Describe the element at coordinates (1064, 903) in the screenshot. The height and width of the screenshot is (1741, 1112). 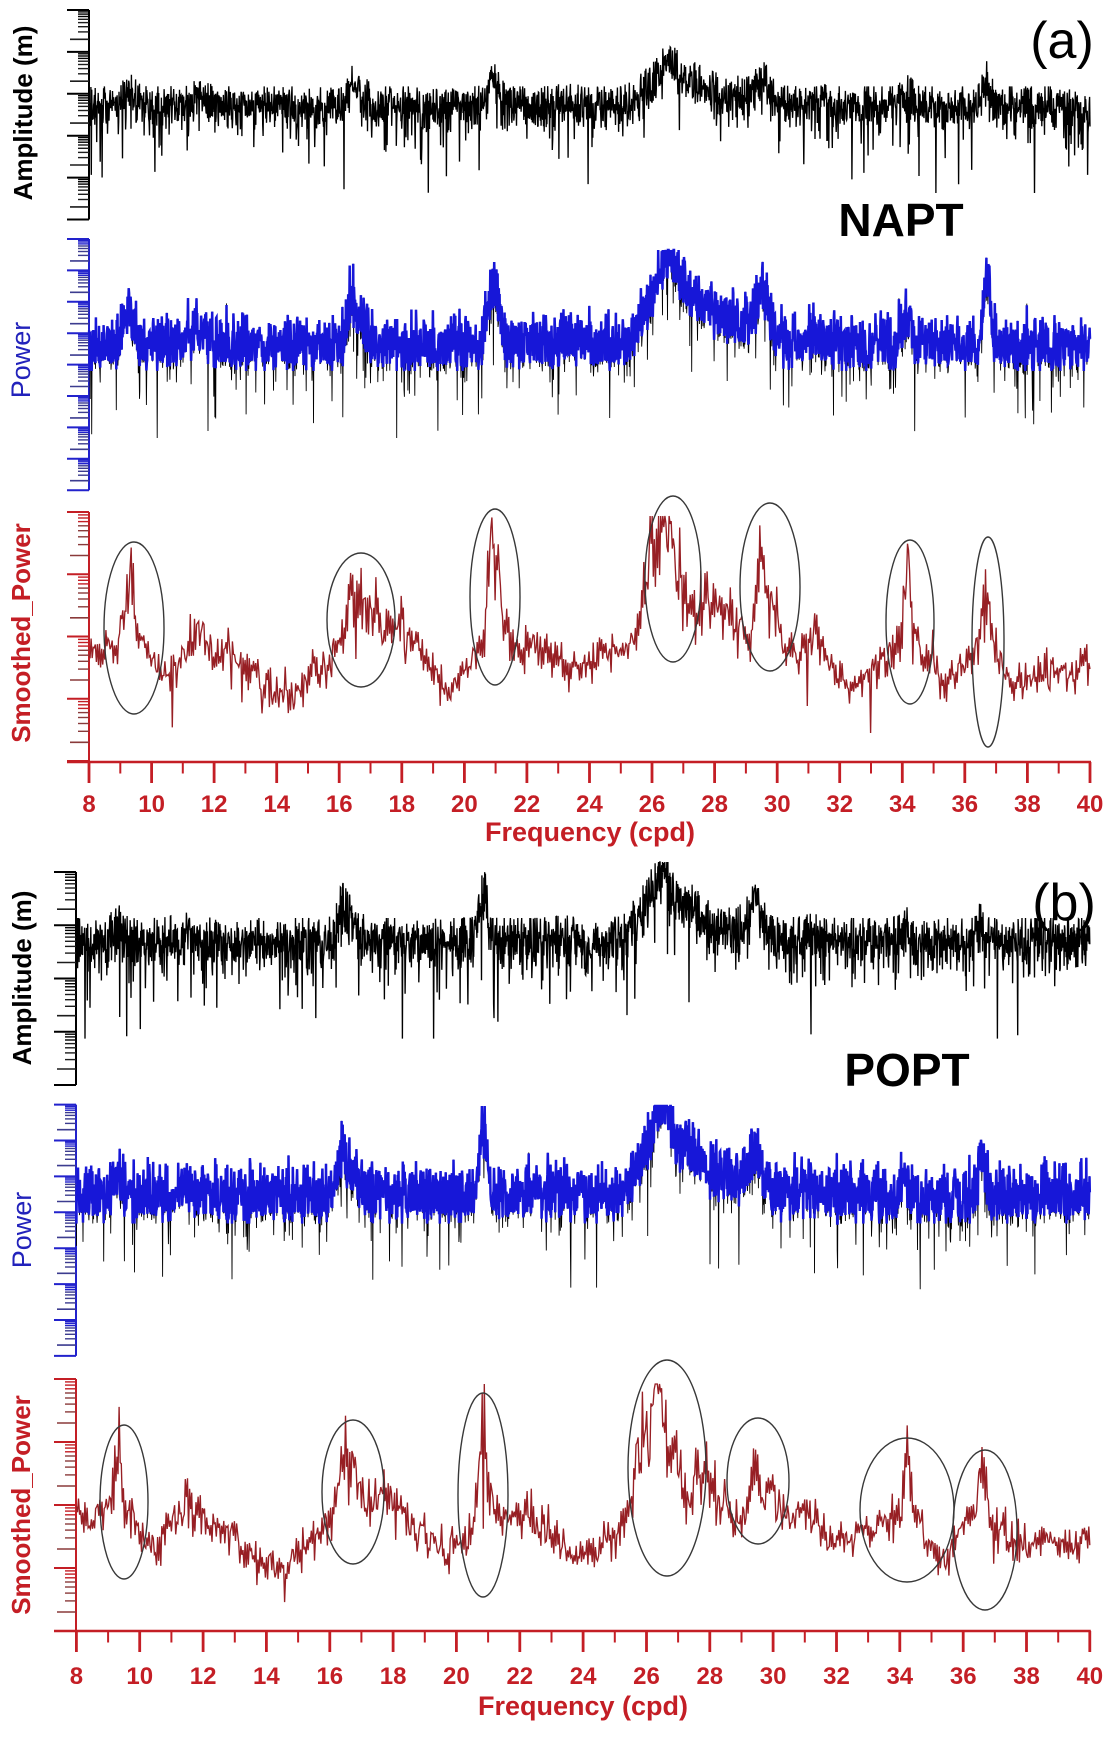
I see `svg-text: (b)` at that location.